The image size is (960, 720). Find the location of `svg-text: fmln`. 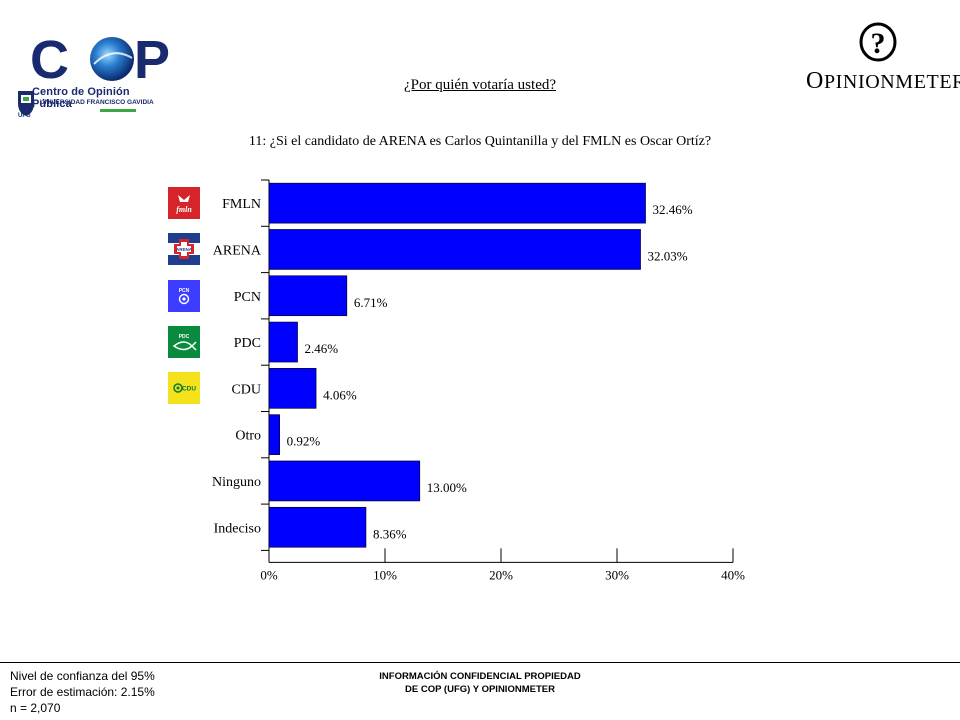

svg-text: fmln is located at coordinates (184, 209).